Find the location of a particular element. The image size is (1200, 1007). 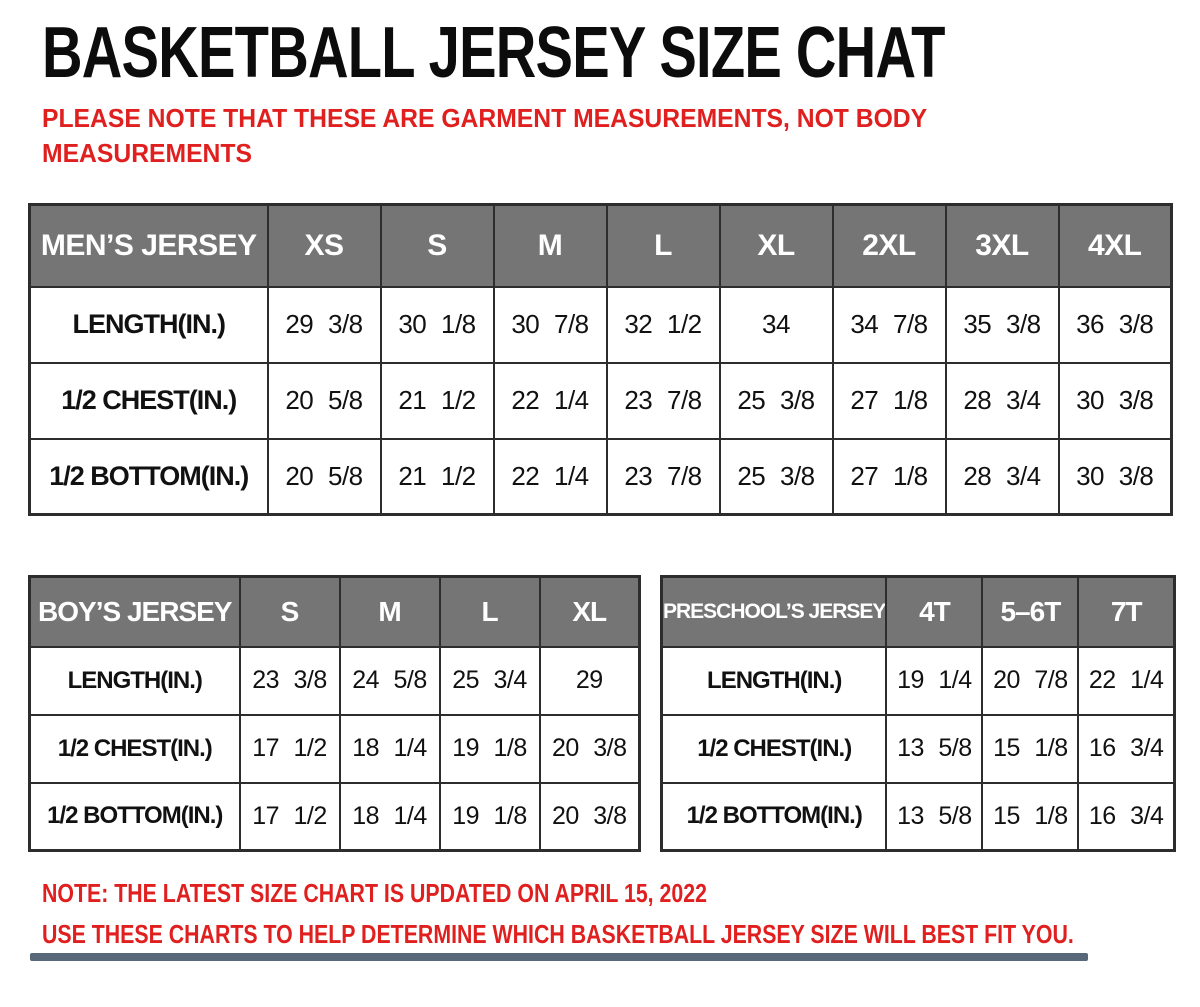

mens-header-row: MEN’S JERSEY XS S M L XL 2XL 3XL 4XL is located at coordinates (600, 245).